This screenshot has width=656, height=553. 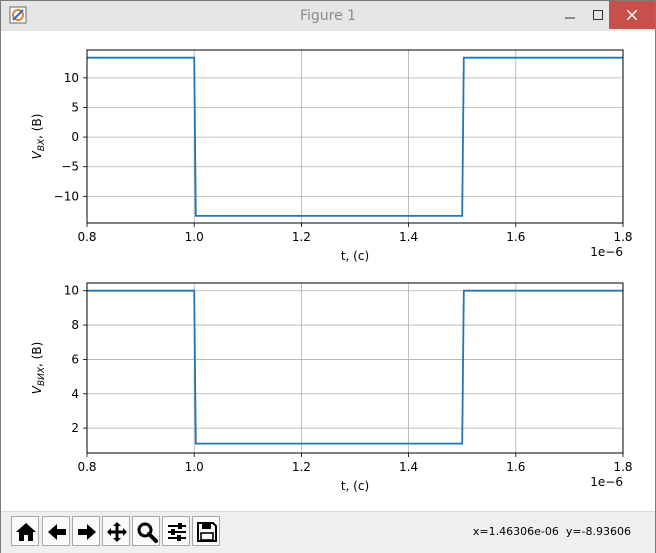 I want to click on configure-subplots-button, so click(x=176, y=531).